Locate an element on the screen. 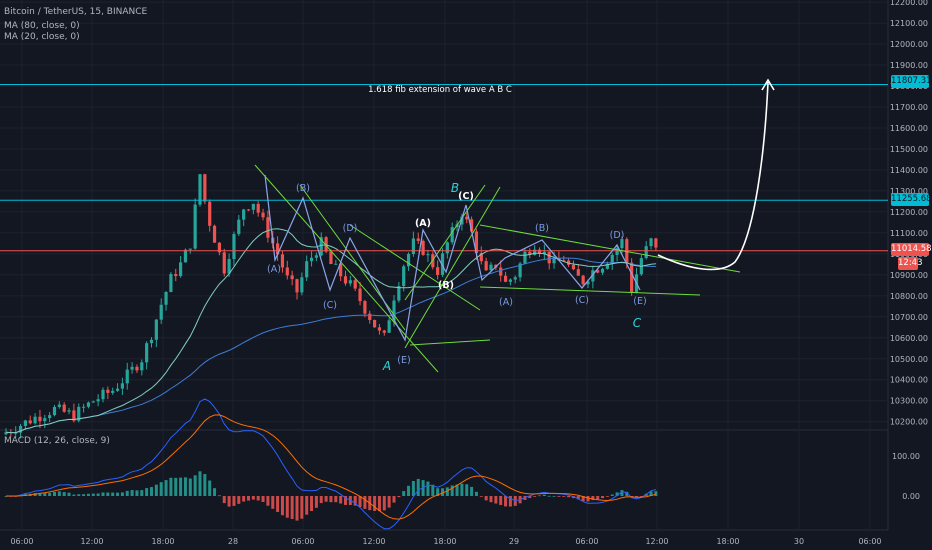 The width and height of the screenshot is (932, 550). time-tick-label: 30 is located at coordinates (799, 541).